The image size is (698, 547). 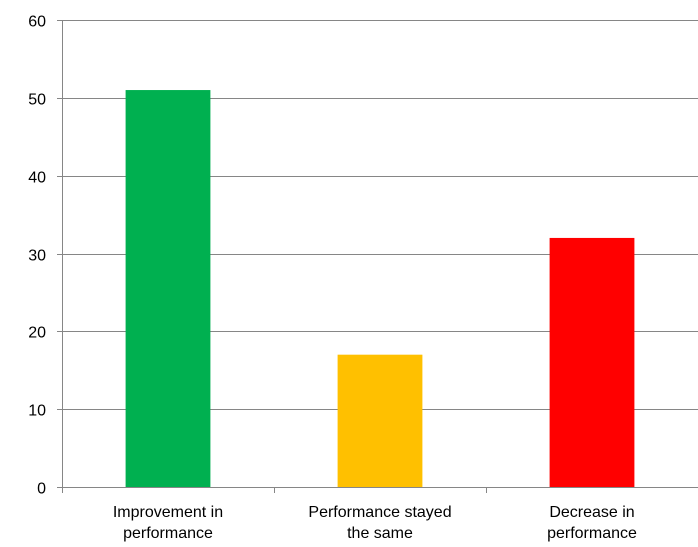 I want to click on y-tick-label: 20, so click(x=37, y=333).